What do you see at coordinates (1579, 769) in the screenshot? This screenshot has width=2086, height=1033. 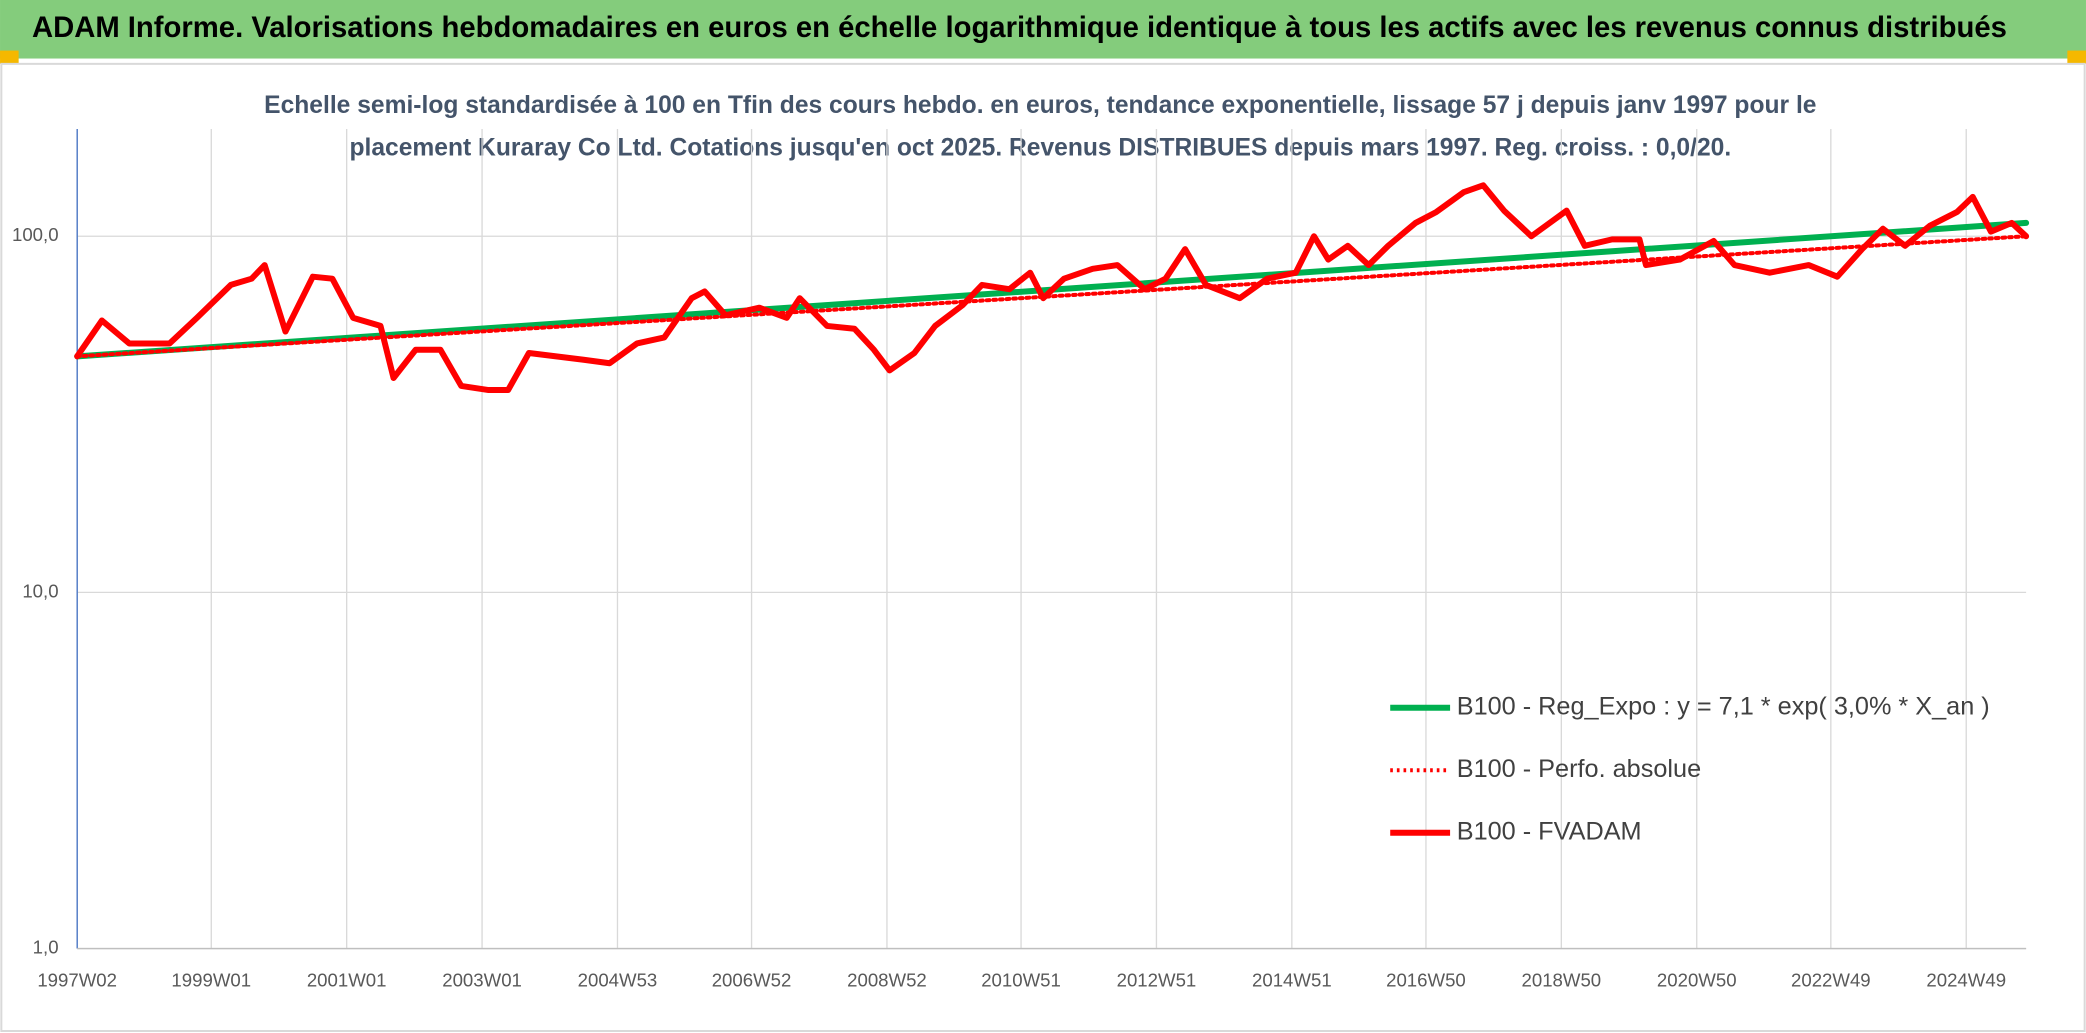 I see `legend-label: B100 - Perfo. absolue` at bounding box center [1579, 769].